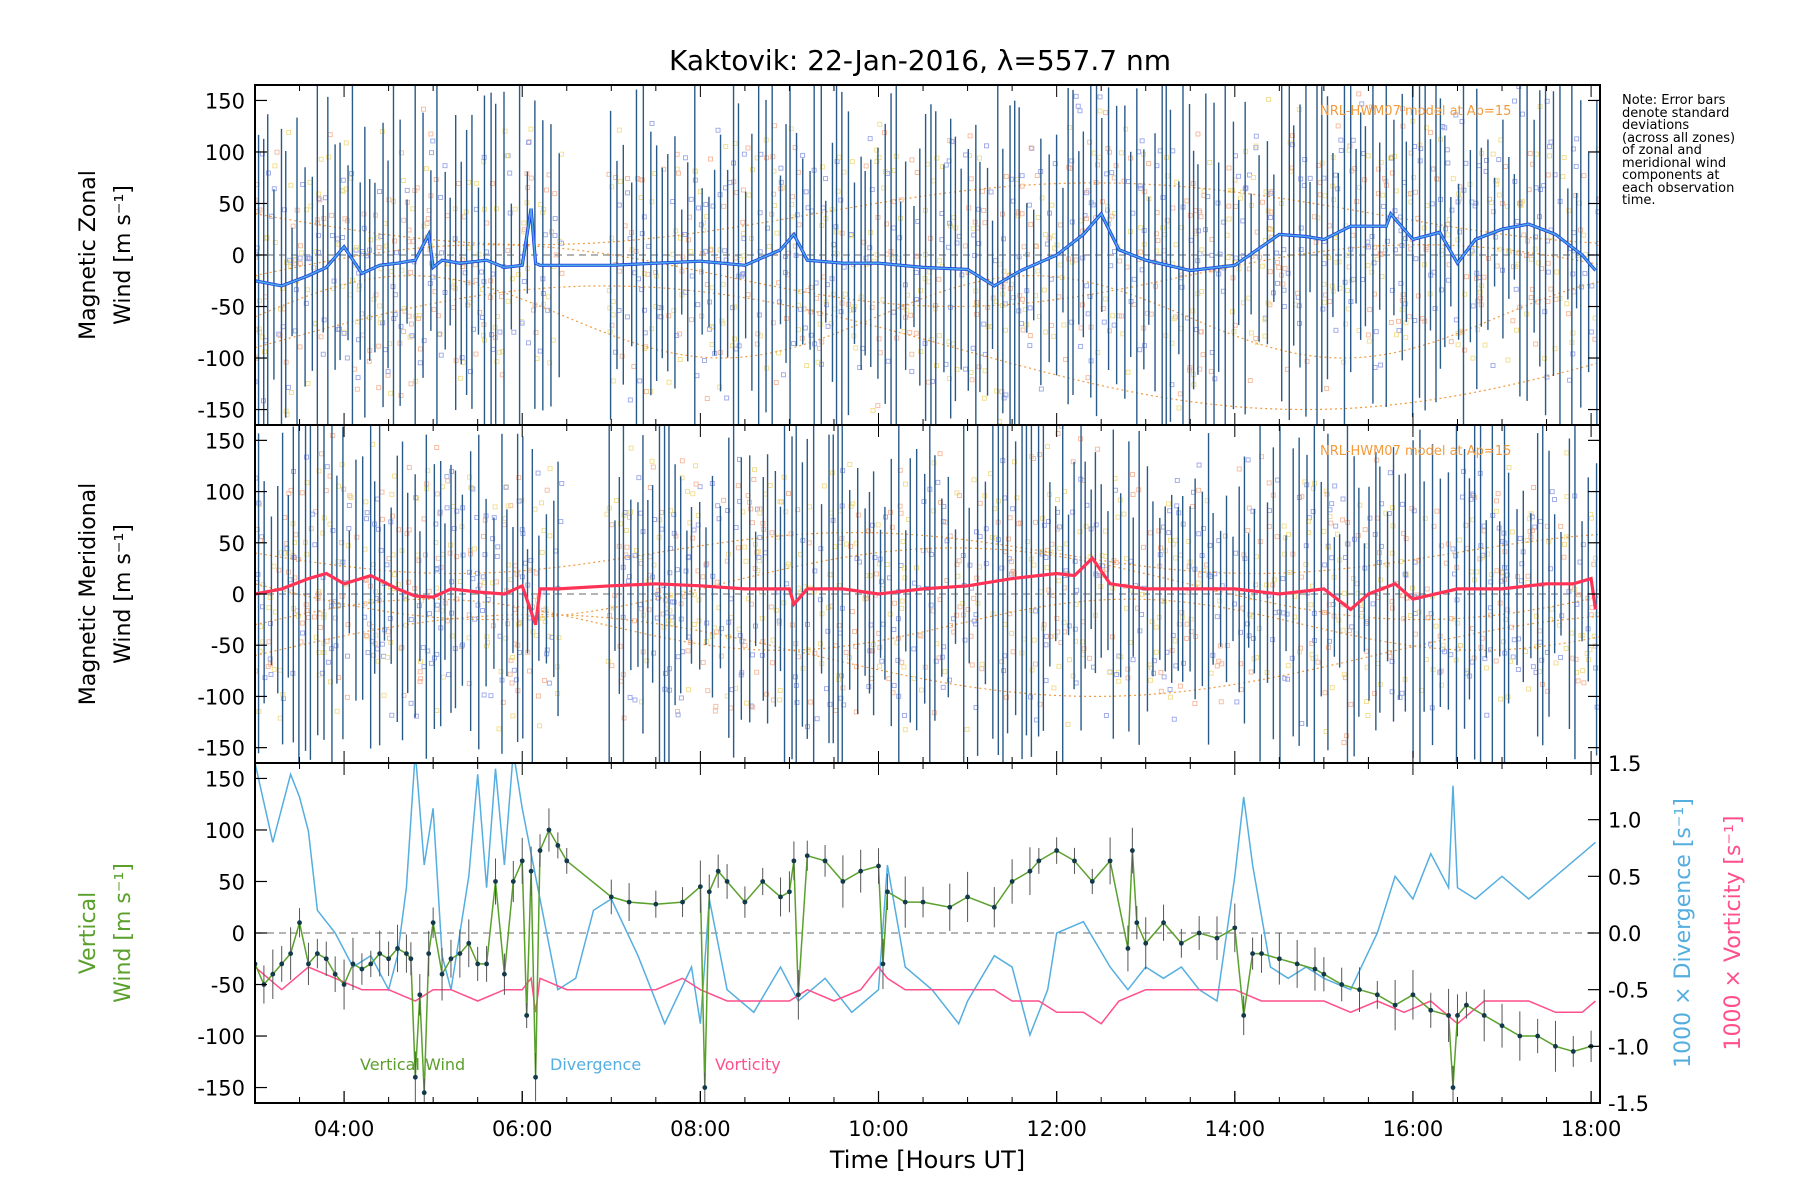 The width and height of the screenshot is (1800, 1200). Describe the element at coordinates (1676, 113) in the screenshot. I see `note-line: denote standard` at that location.